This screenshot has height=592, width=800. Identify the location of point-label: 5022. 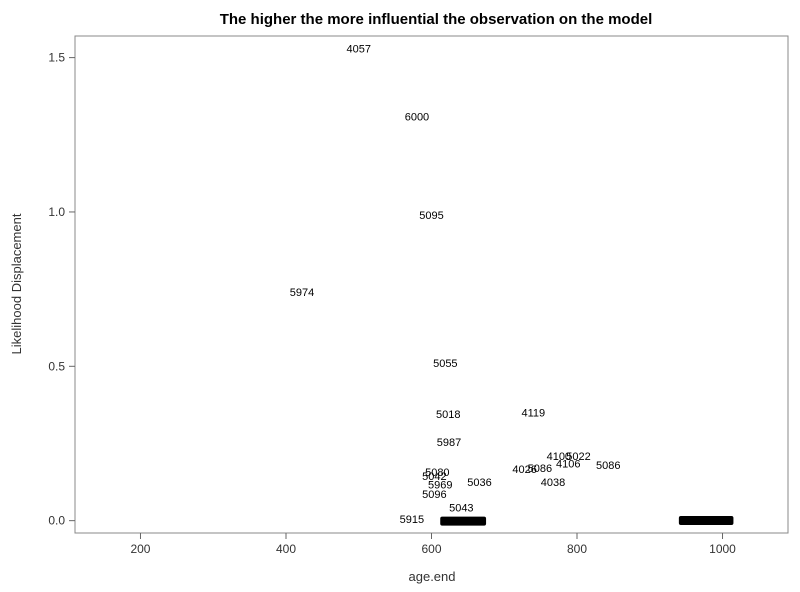
(578, 457).